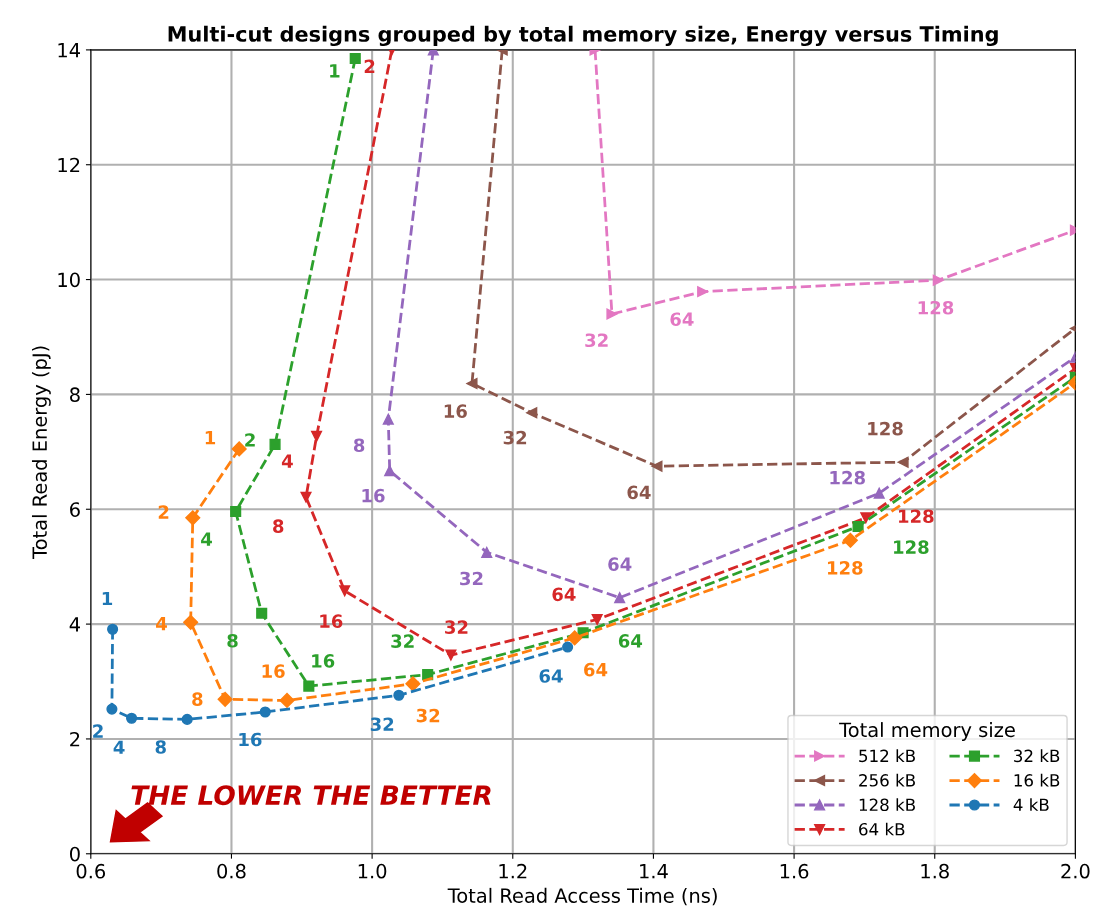 This screenshot has height=924, width=1094. What do you see at coordinates (69, 165) in the screenshot?
I see `y-tick-label: 12` at bounding box center [69, 165].